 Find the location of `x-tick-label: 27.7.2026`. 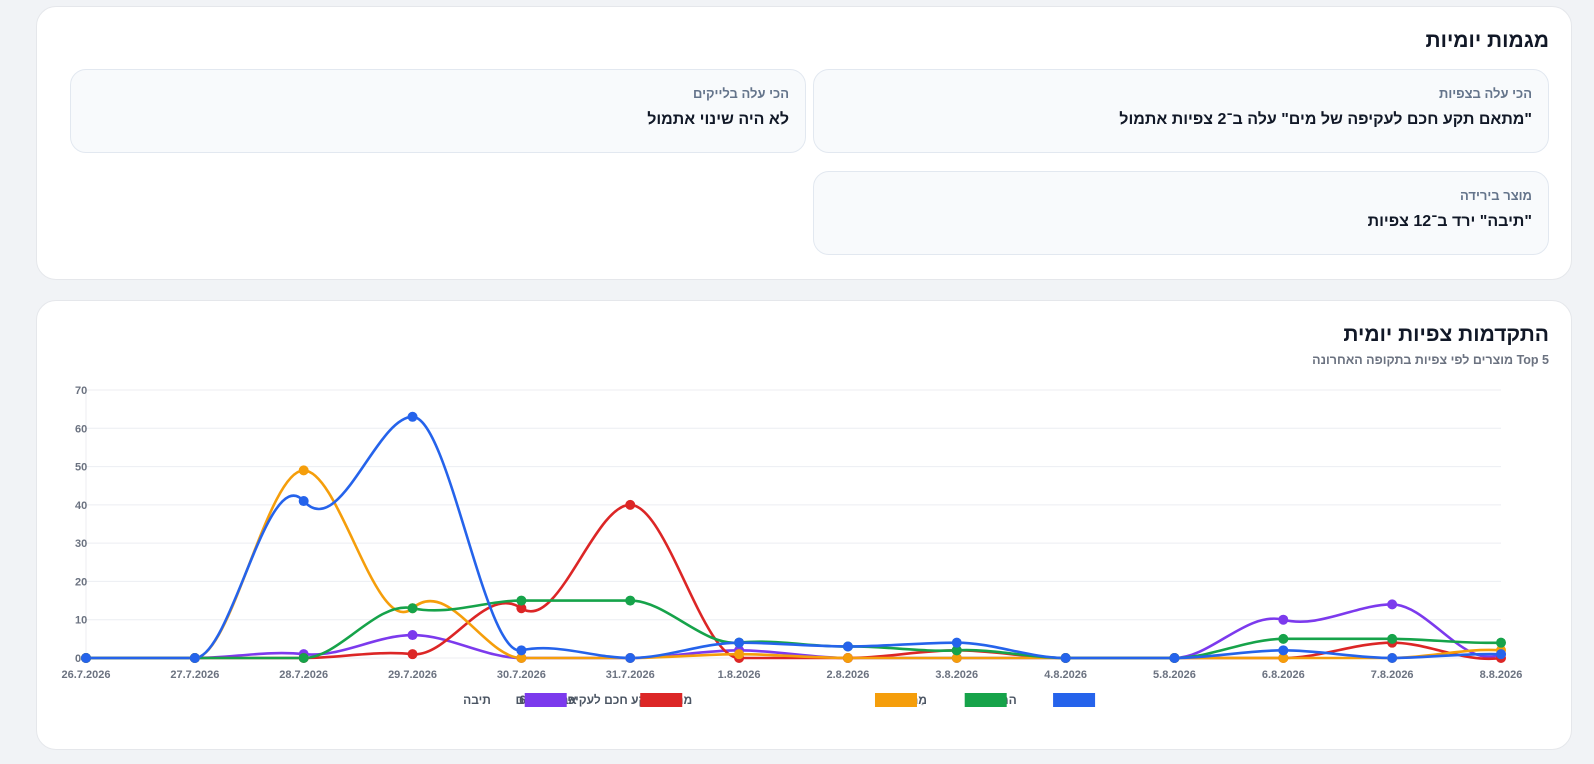

x-tick-label: 27.7.2026 is located at coordinates (194, 675).